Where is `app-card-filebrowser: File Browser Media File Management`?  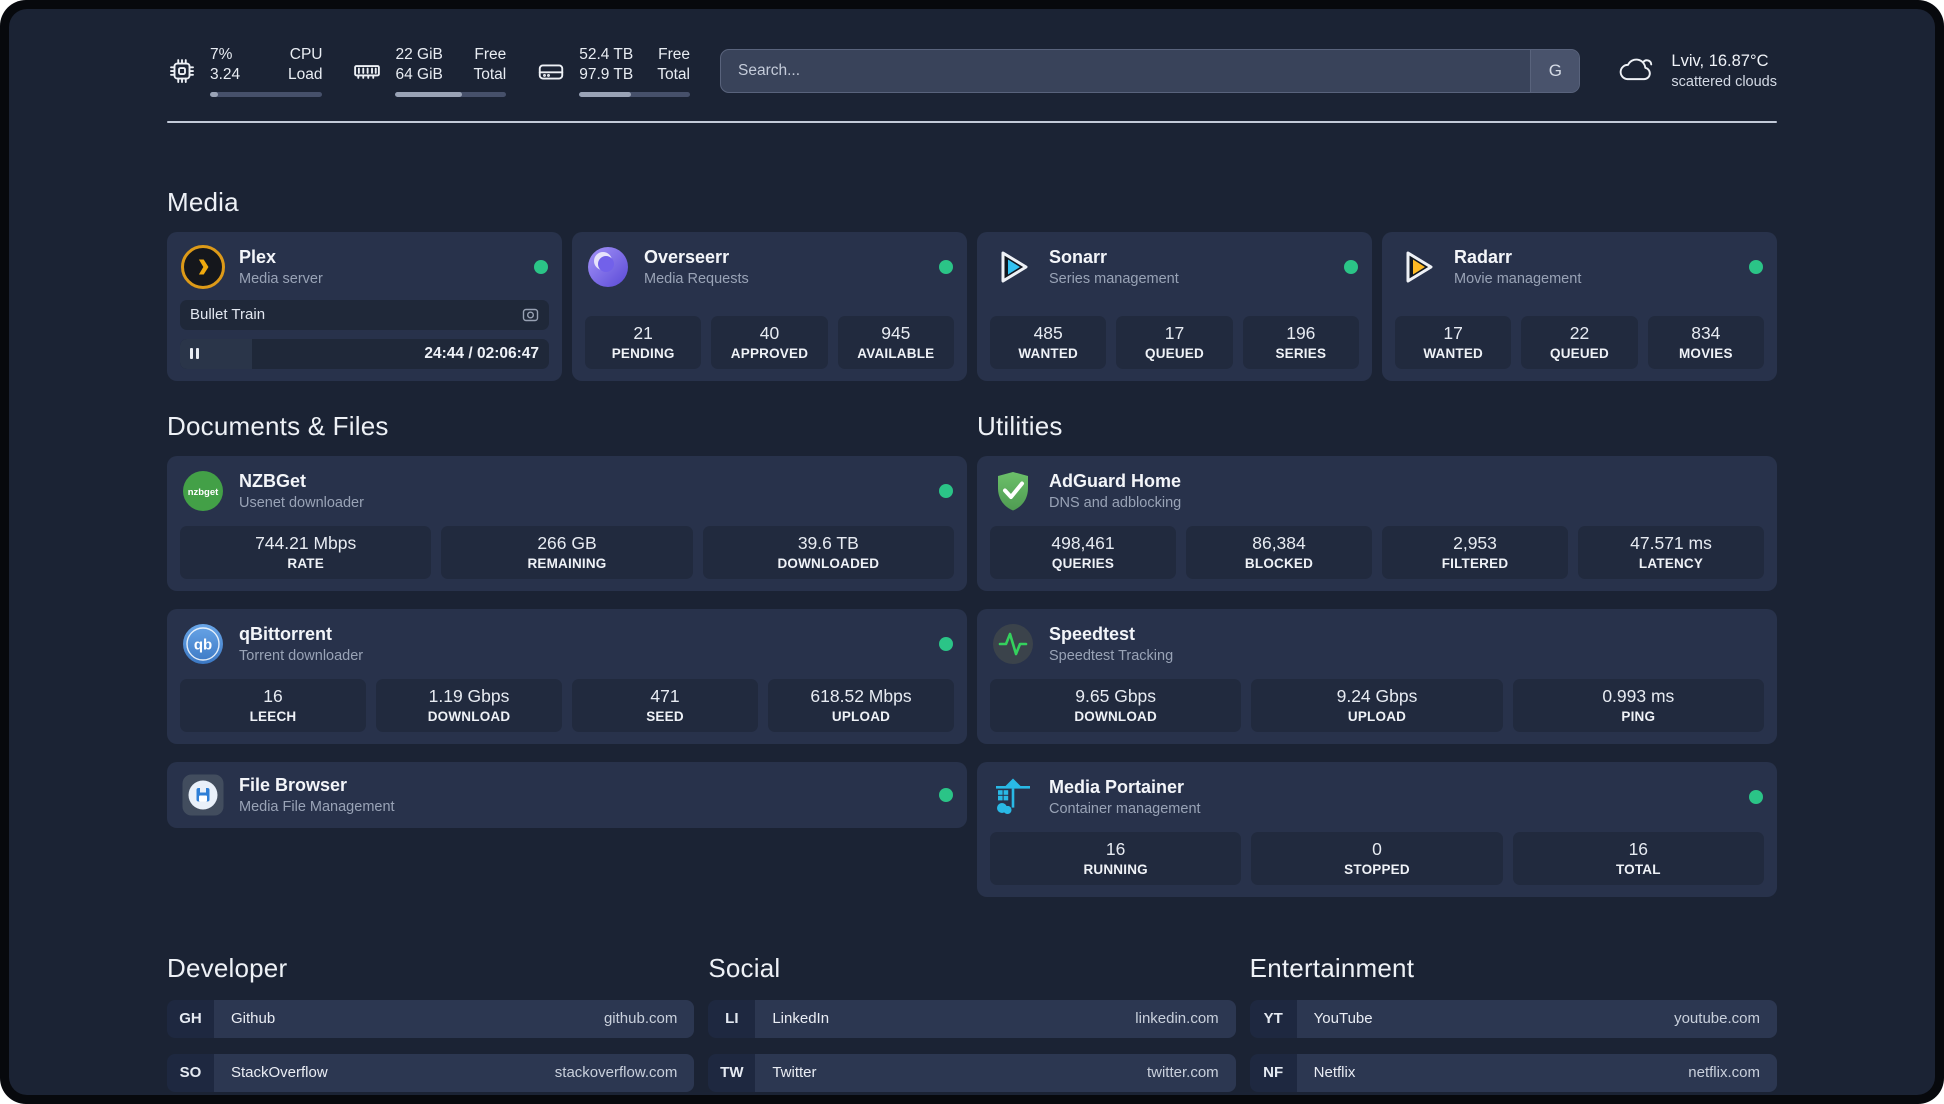
app-card-filebrowser: File Browser Media File Management is located at coordinates (567, 794).